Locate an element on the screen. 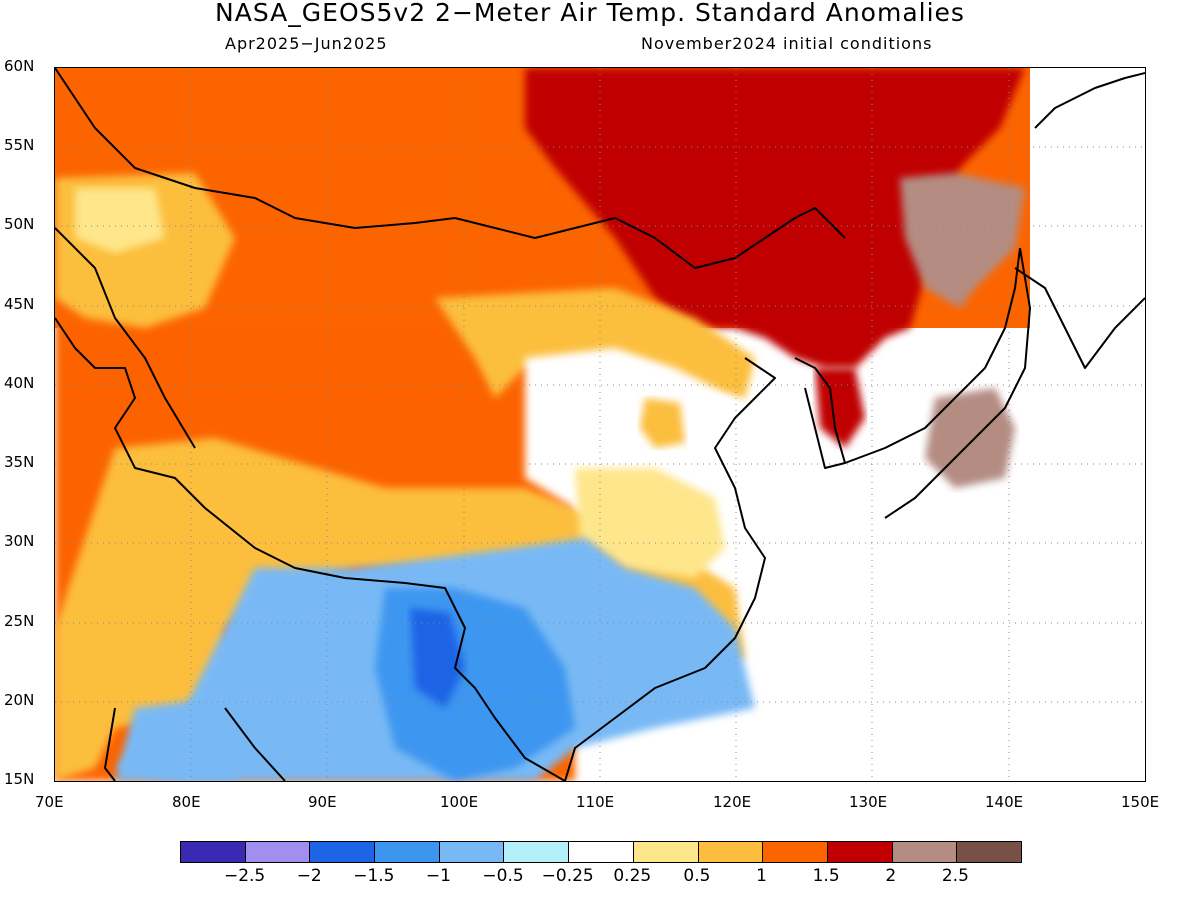 The height and width of the screenshot is (900, 1200). central-china-weak-warm-region is located at coordinates (650, 523).